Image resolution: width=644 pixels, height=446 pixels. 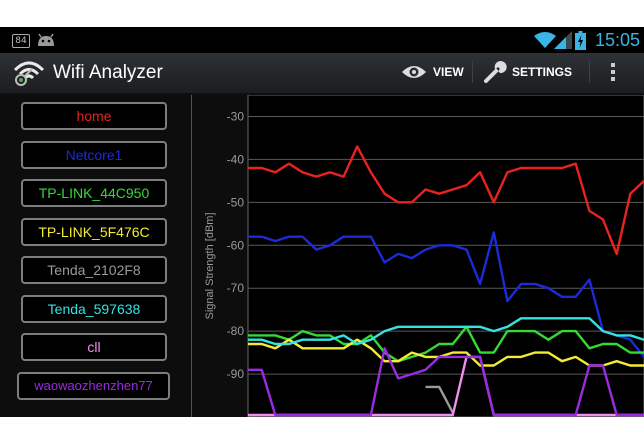 What do you see at coordinates (236, 116) in the screenshot?
I see `y-tick-label: -30` at bounding box center [236, 116].